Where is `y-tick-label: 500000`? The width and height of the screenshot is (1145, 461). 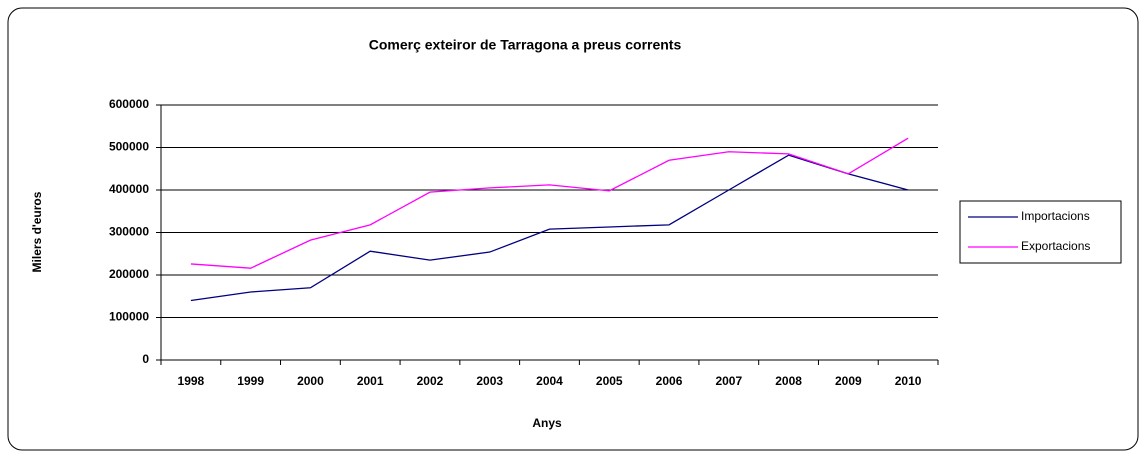
y-tick-label: 500000 is located at coordinates (129, 147).